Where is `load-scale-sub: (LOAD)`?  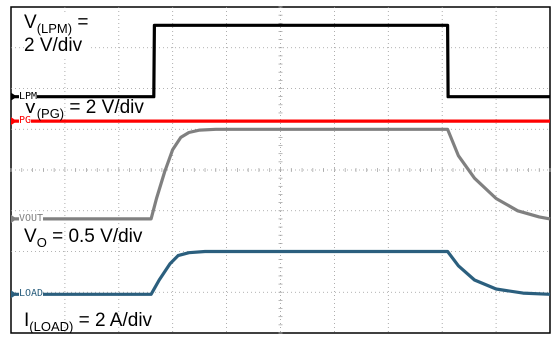 load-scale-sub: (LOAD) is located at coordinates (51, 326).